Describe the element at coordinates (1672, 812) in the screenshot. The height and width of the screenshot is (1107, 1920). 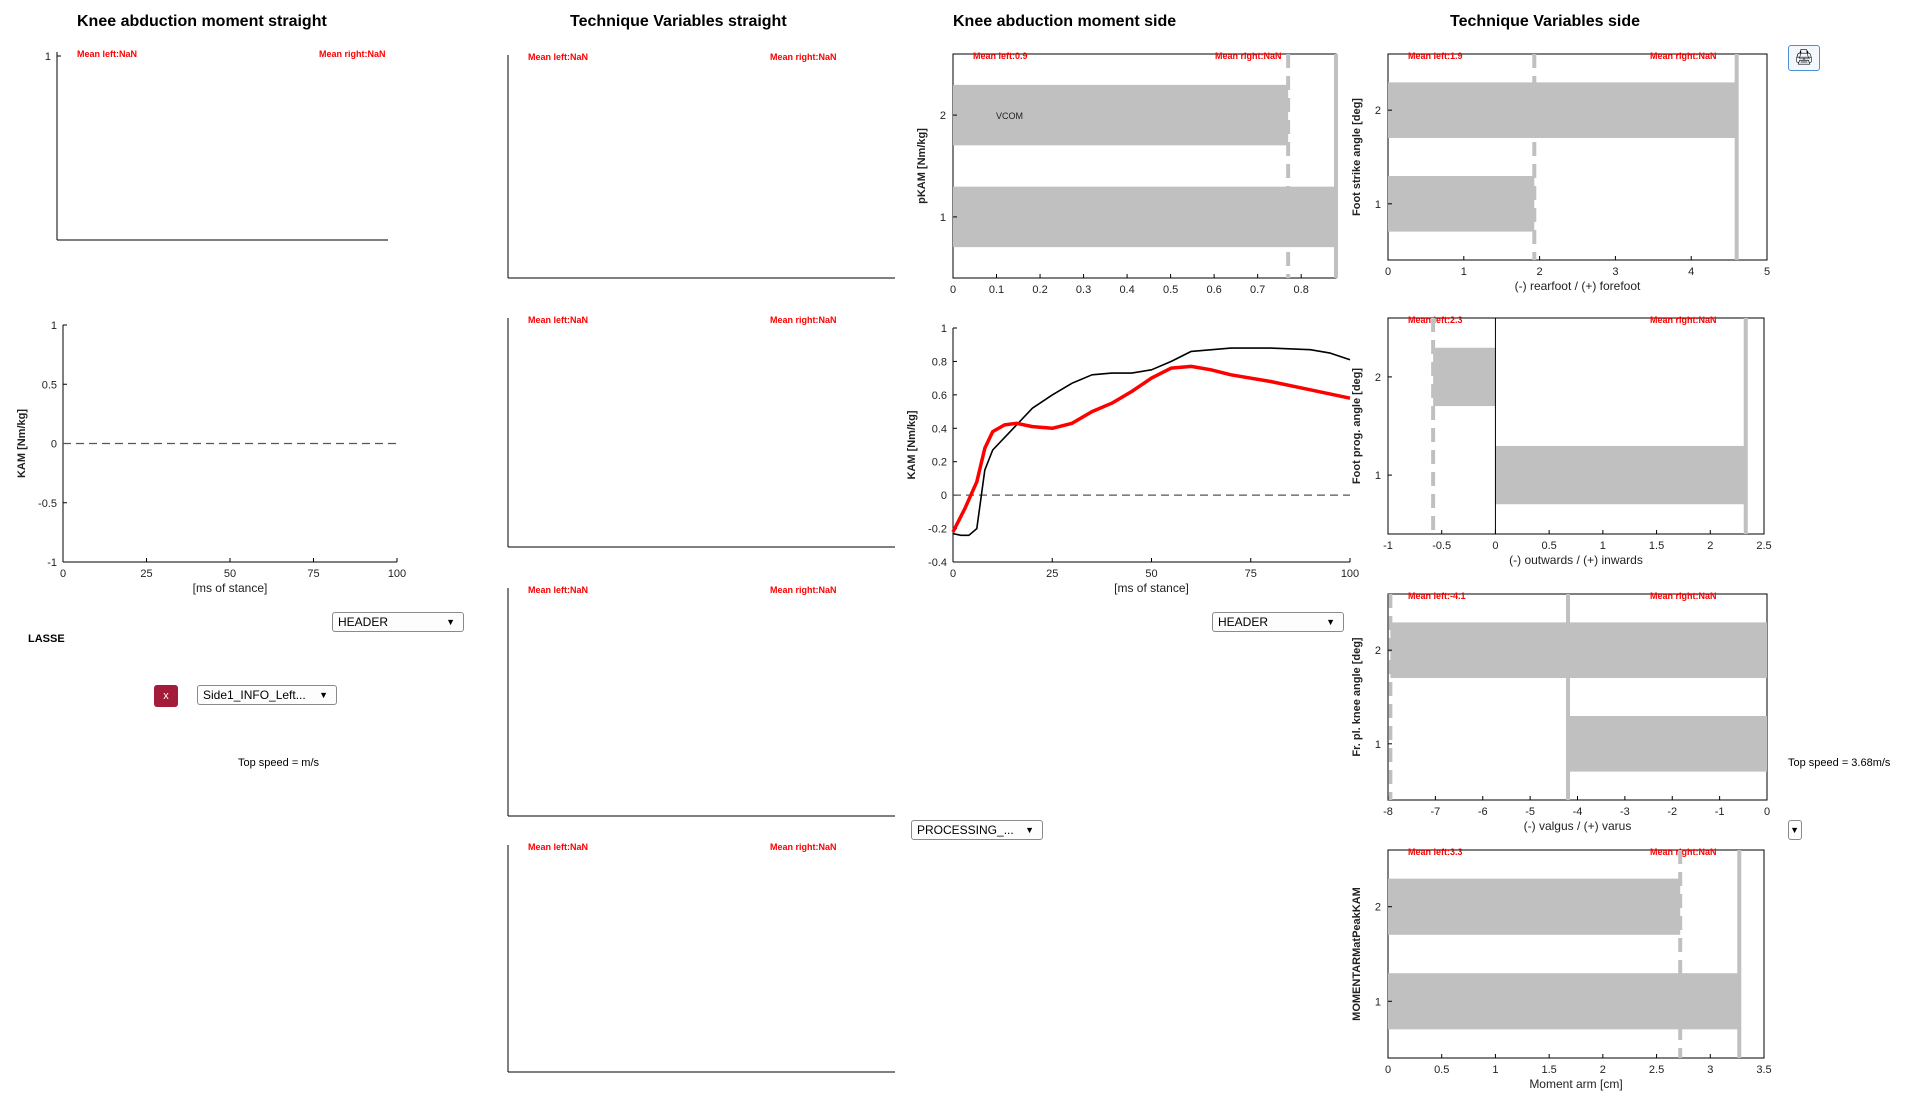
I see `x-tick-label: -2` at that location.